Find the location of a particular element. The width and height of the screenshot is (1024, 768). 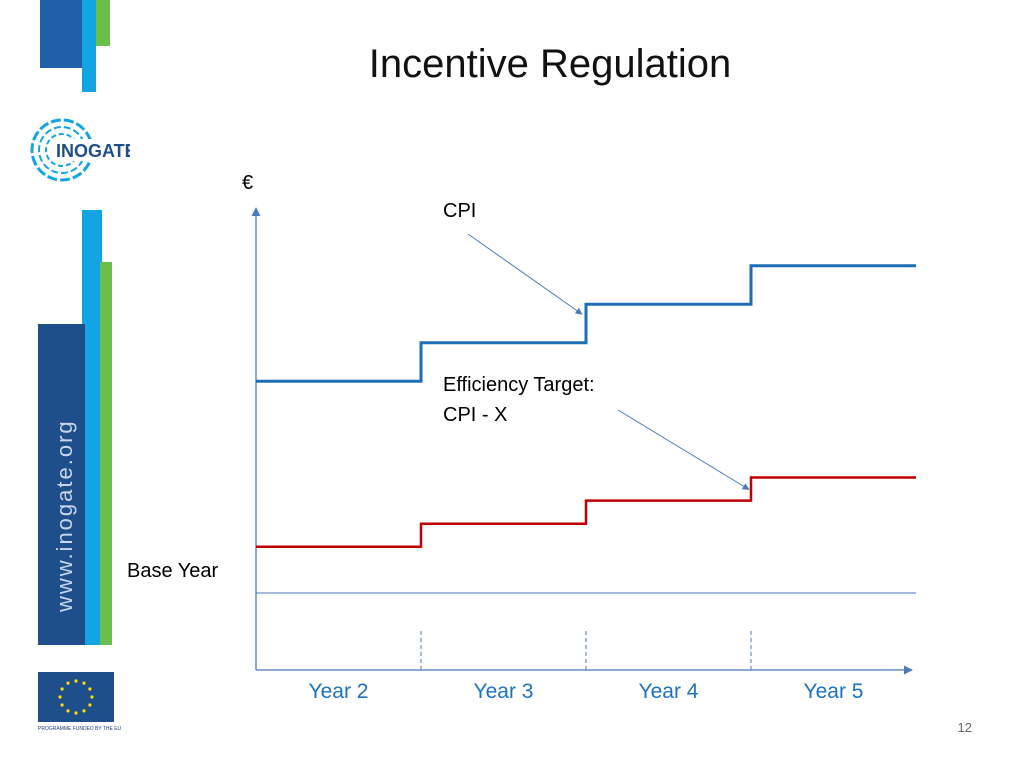

sidebar-bar-green-top is located at coordinates (103, 23).